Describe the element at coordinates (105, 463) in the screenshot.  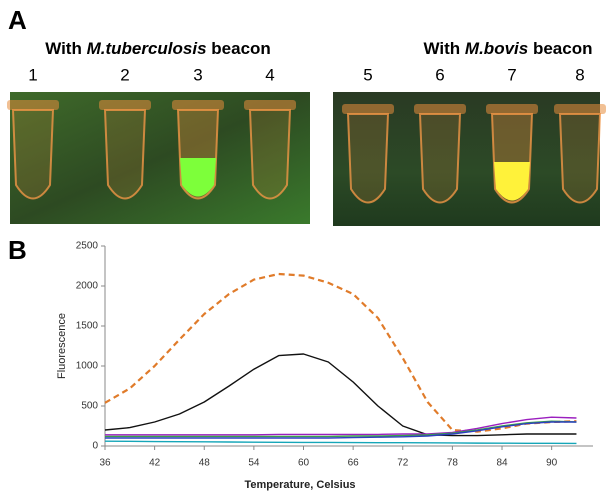
I see `x-tick-label: 36` at that location.